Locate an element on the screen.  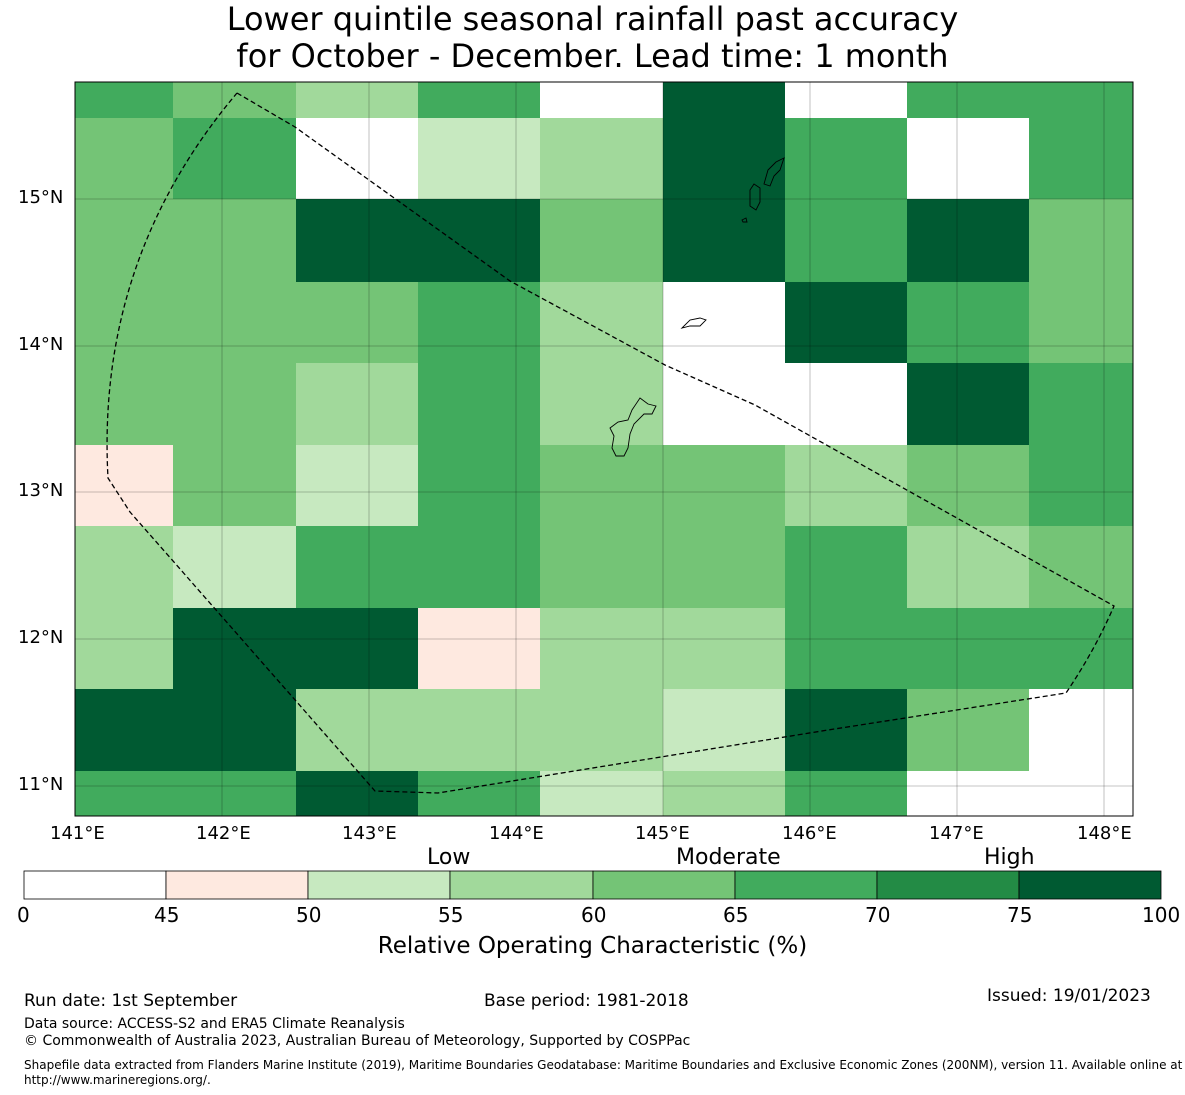
category-moderate: Moderate is located at coordinates (728, 857).